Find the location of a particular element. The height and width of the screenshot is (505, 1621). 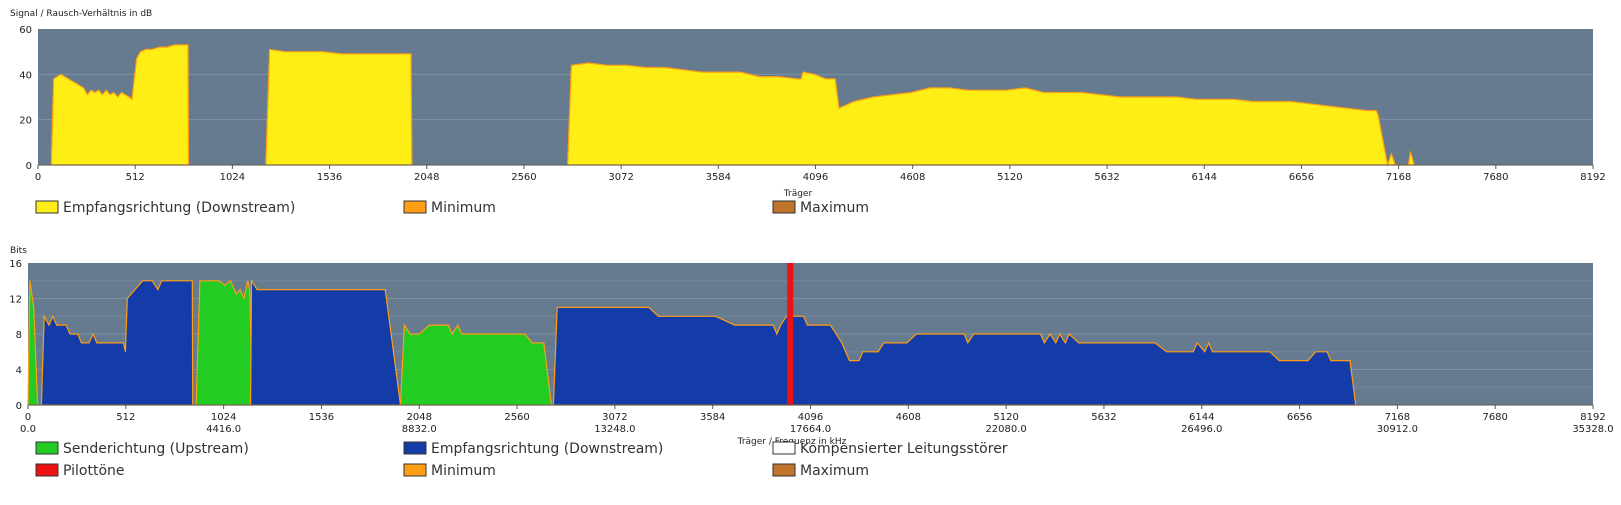

snr-x-tick-label: 7168 is located at coordinates (1398, 177).